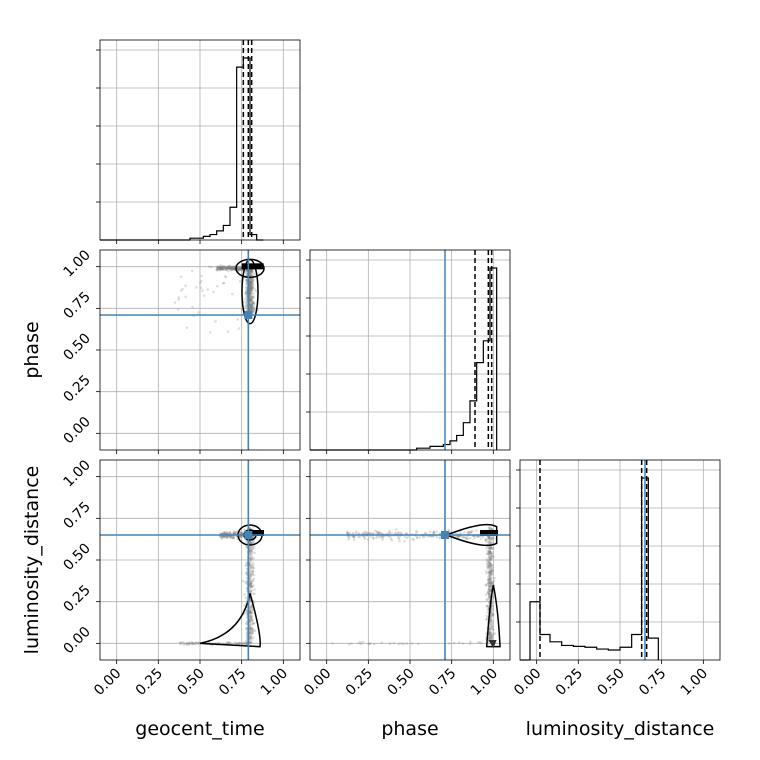  What do you see at coordinates (226, 149) in the screenshot?
I see `histogram-geocent-time` at bounding box center [226, 149].